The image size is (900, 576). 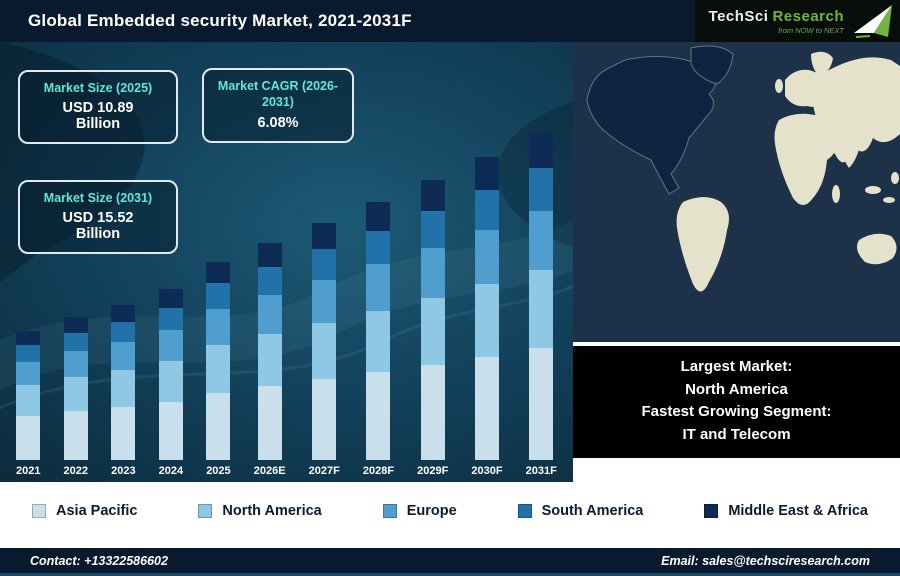 I want to click on legend-item-europe: Europe, so click(x=419, y=511).